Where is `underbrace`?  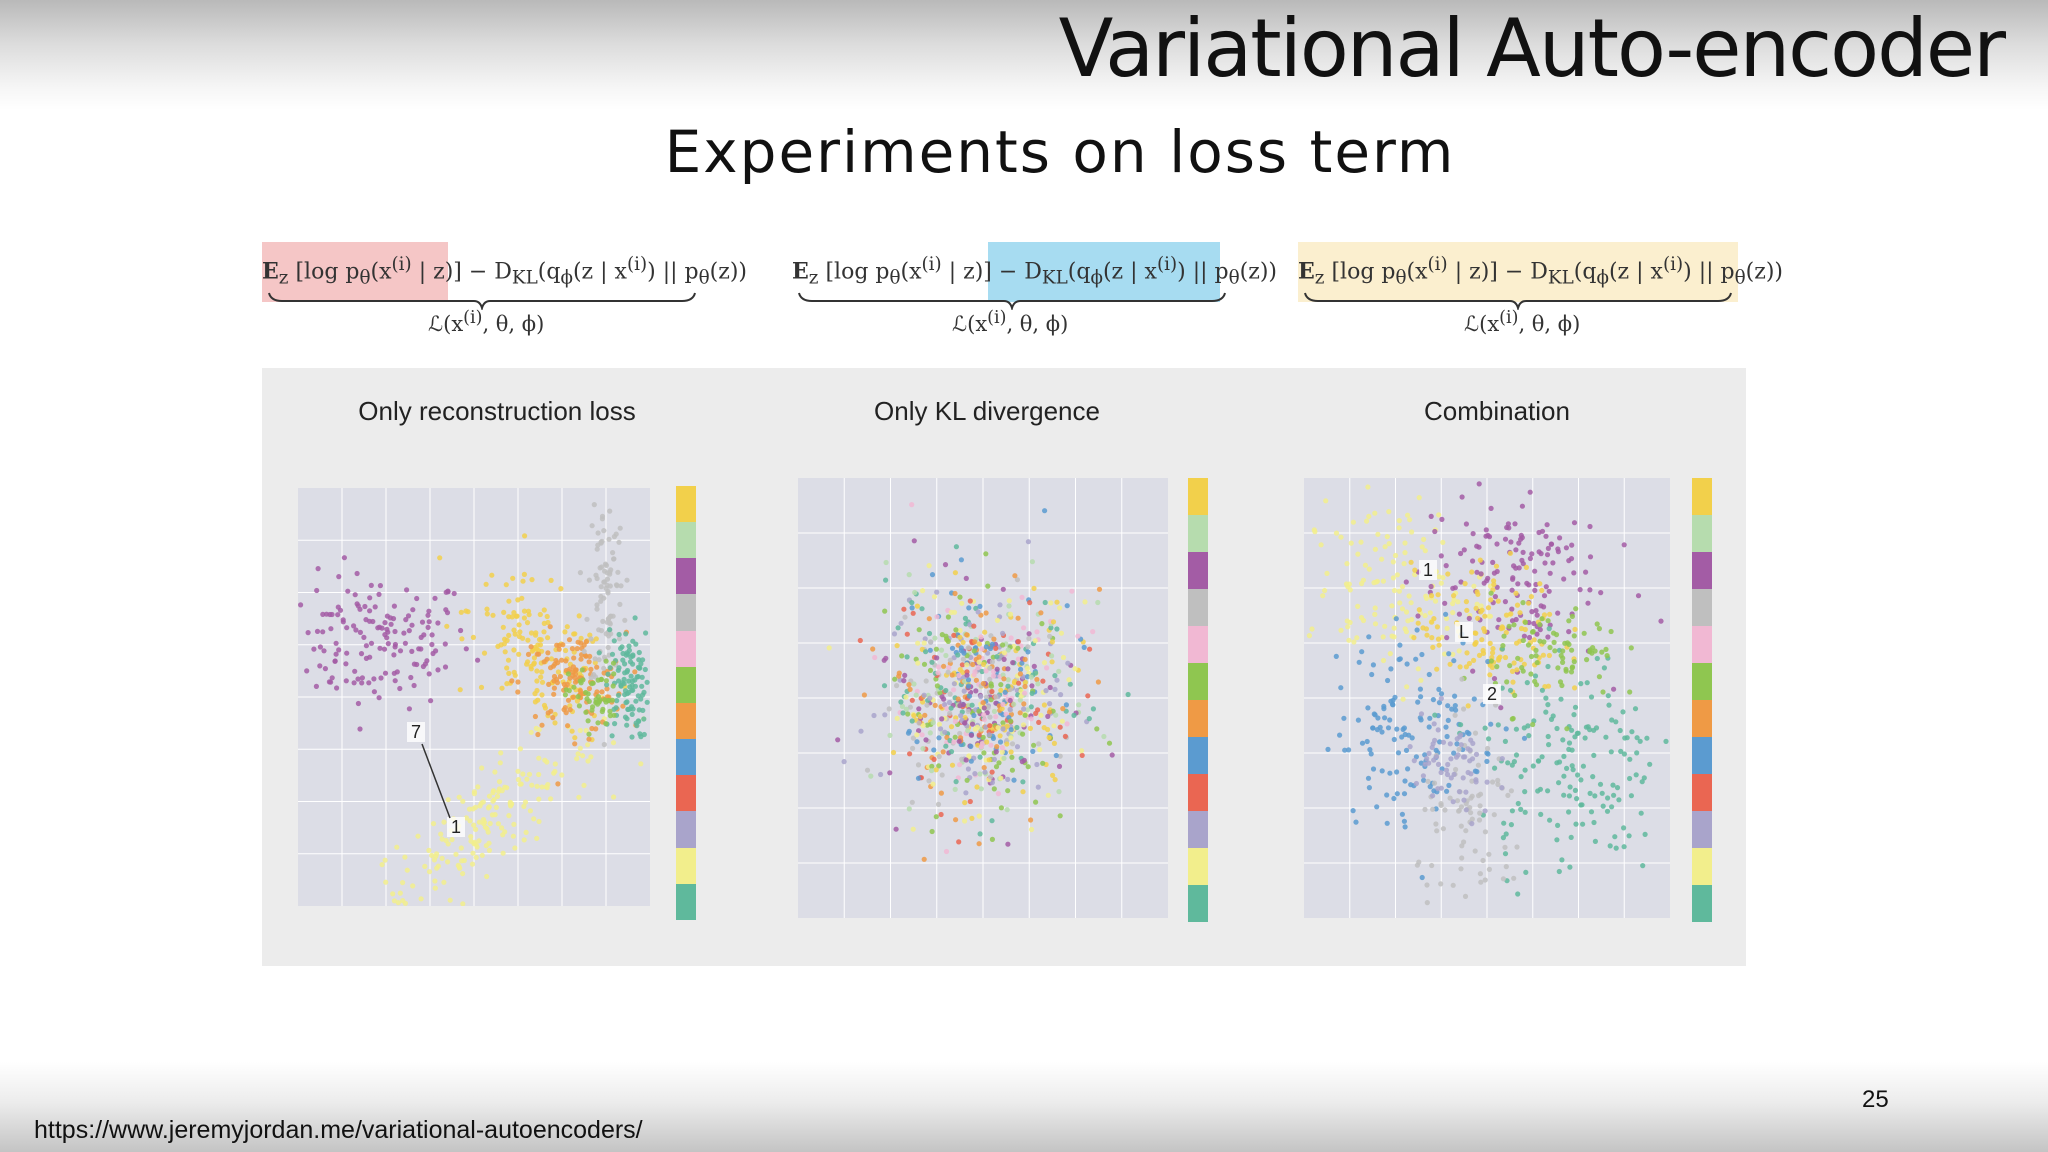
underbrace is located at coordinates (1518, 301).